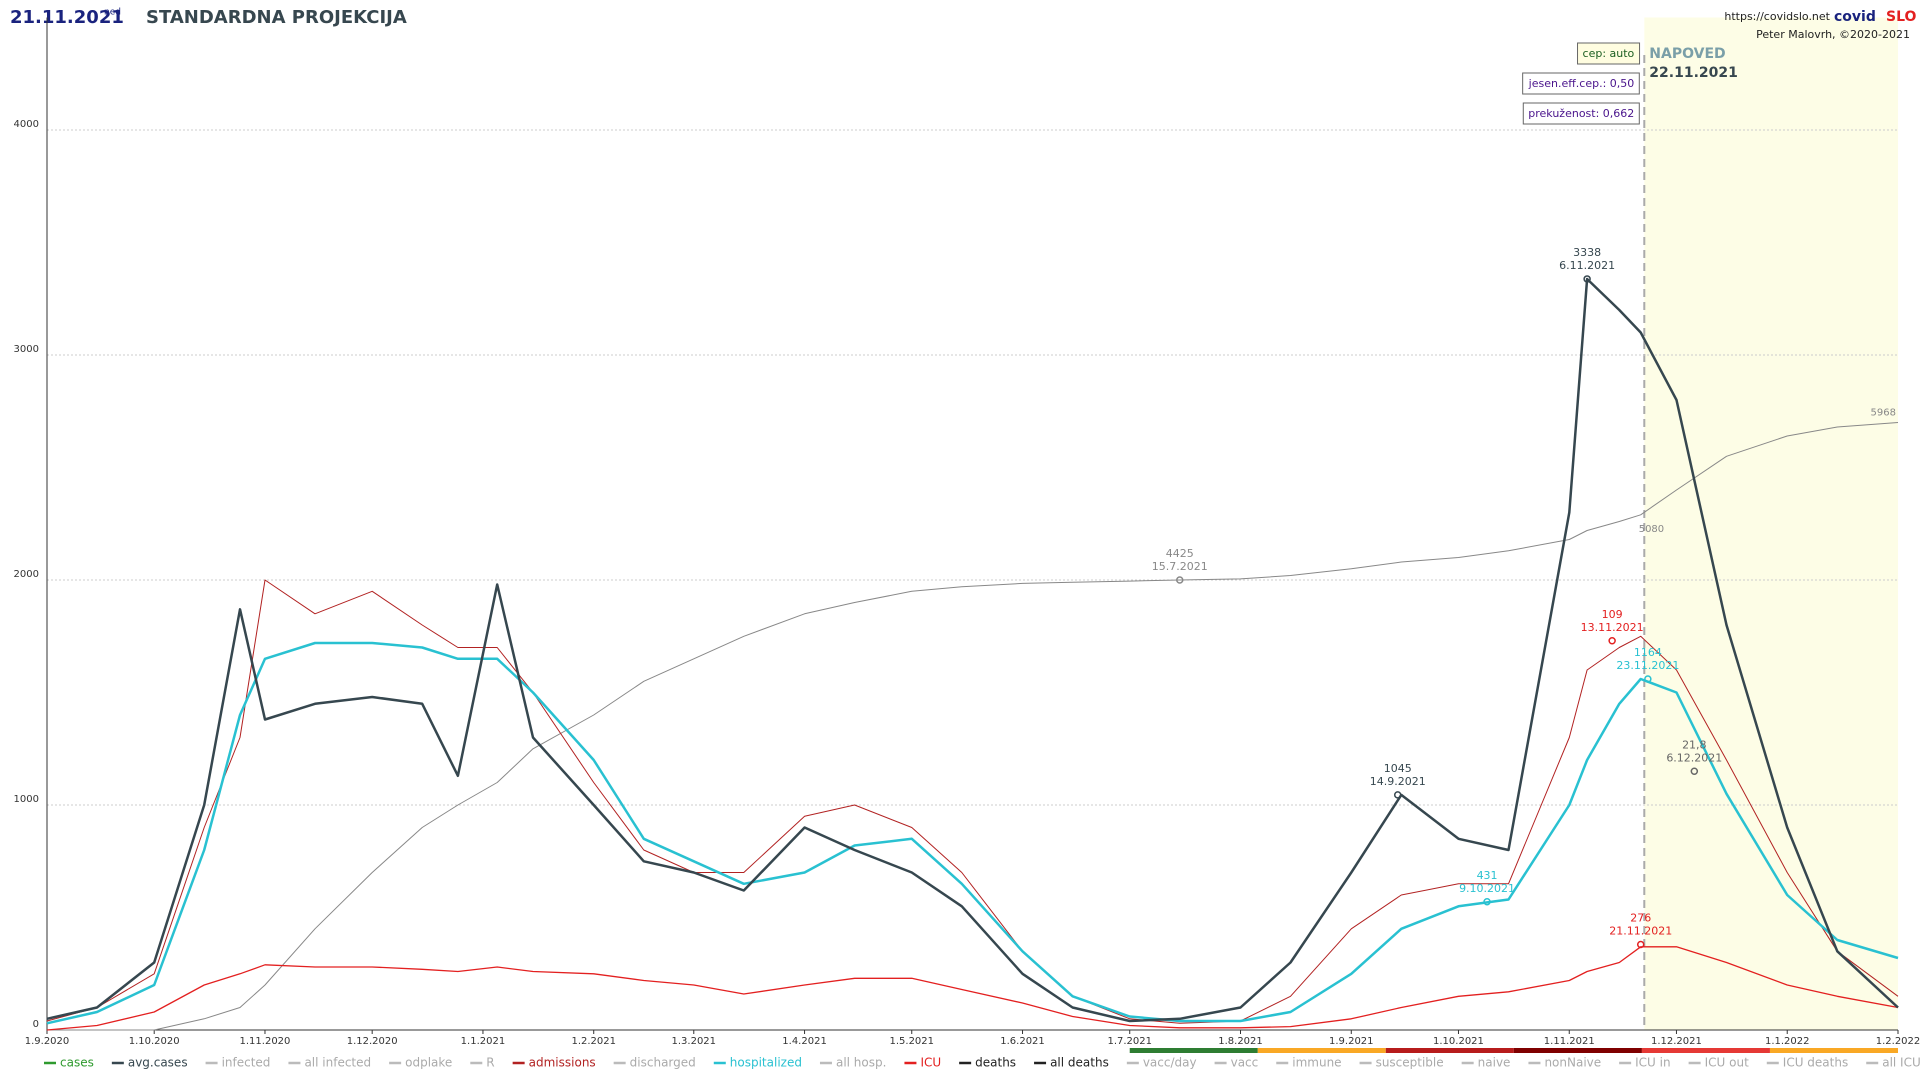 The width and height of the screenshot is (1920, 1080). I want to click on forecast-area, so click(1771, 523).